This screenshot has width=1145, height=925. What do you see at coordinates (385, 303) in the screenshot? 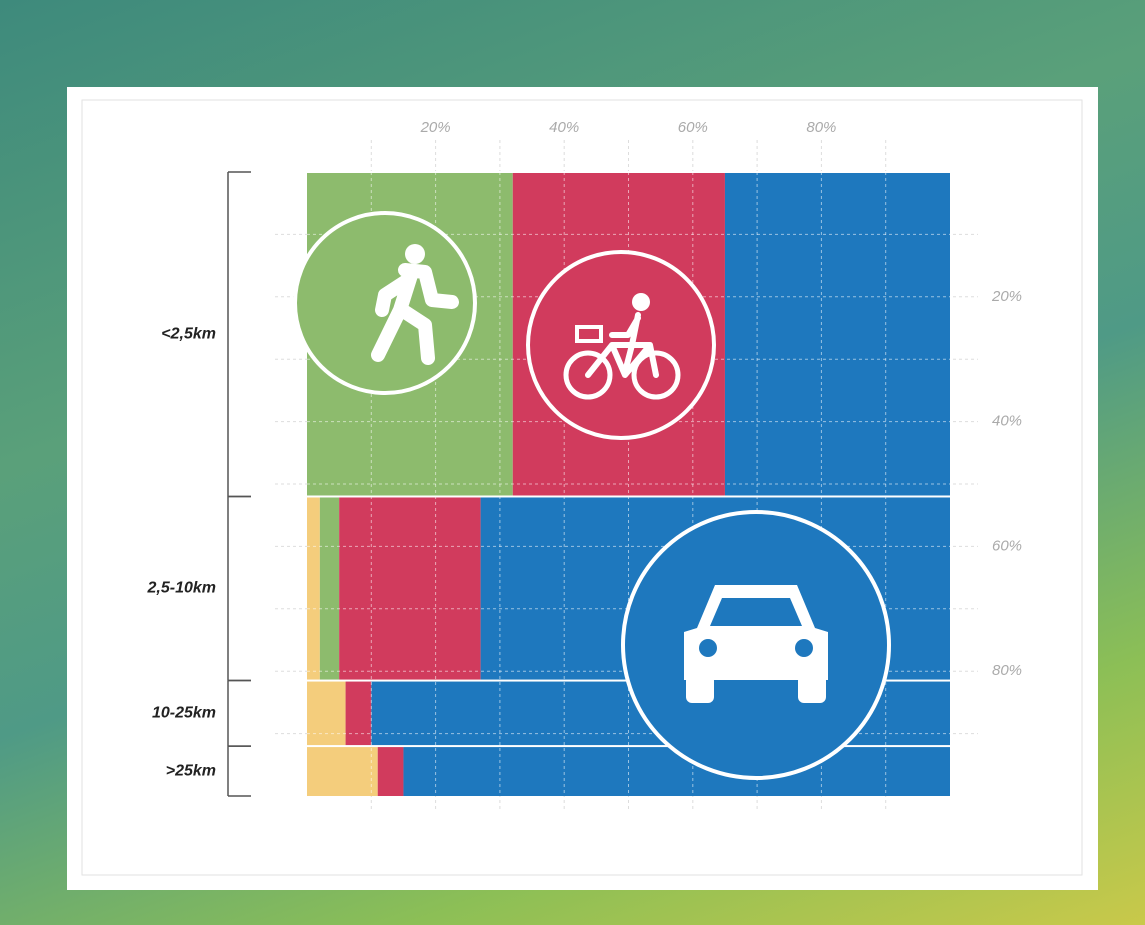
I see `walk-icon` at bounding box center [385, 303].